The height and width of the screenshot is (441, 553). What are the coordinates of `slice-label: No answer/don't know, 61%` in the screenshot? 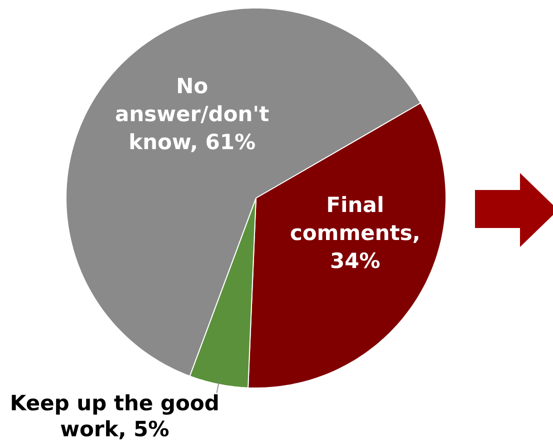 It's located at (192, 115).